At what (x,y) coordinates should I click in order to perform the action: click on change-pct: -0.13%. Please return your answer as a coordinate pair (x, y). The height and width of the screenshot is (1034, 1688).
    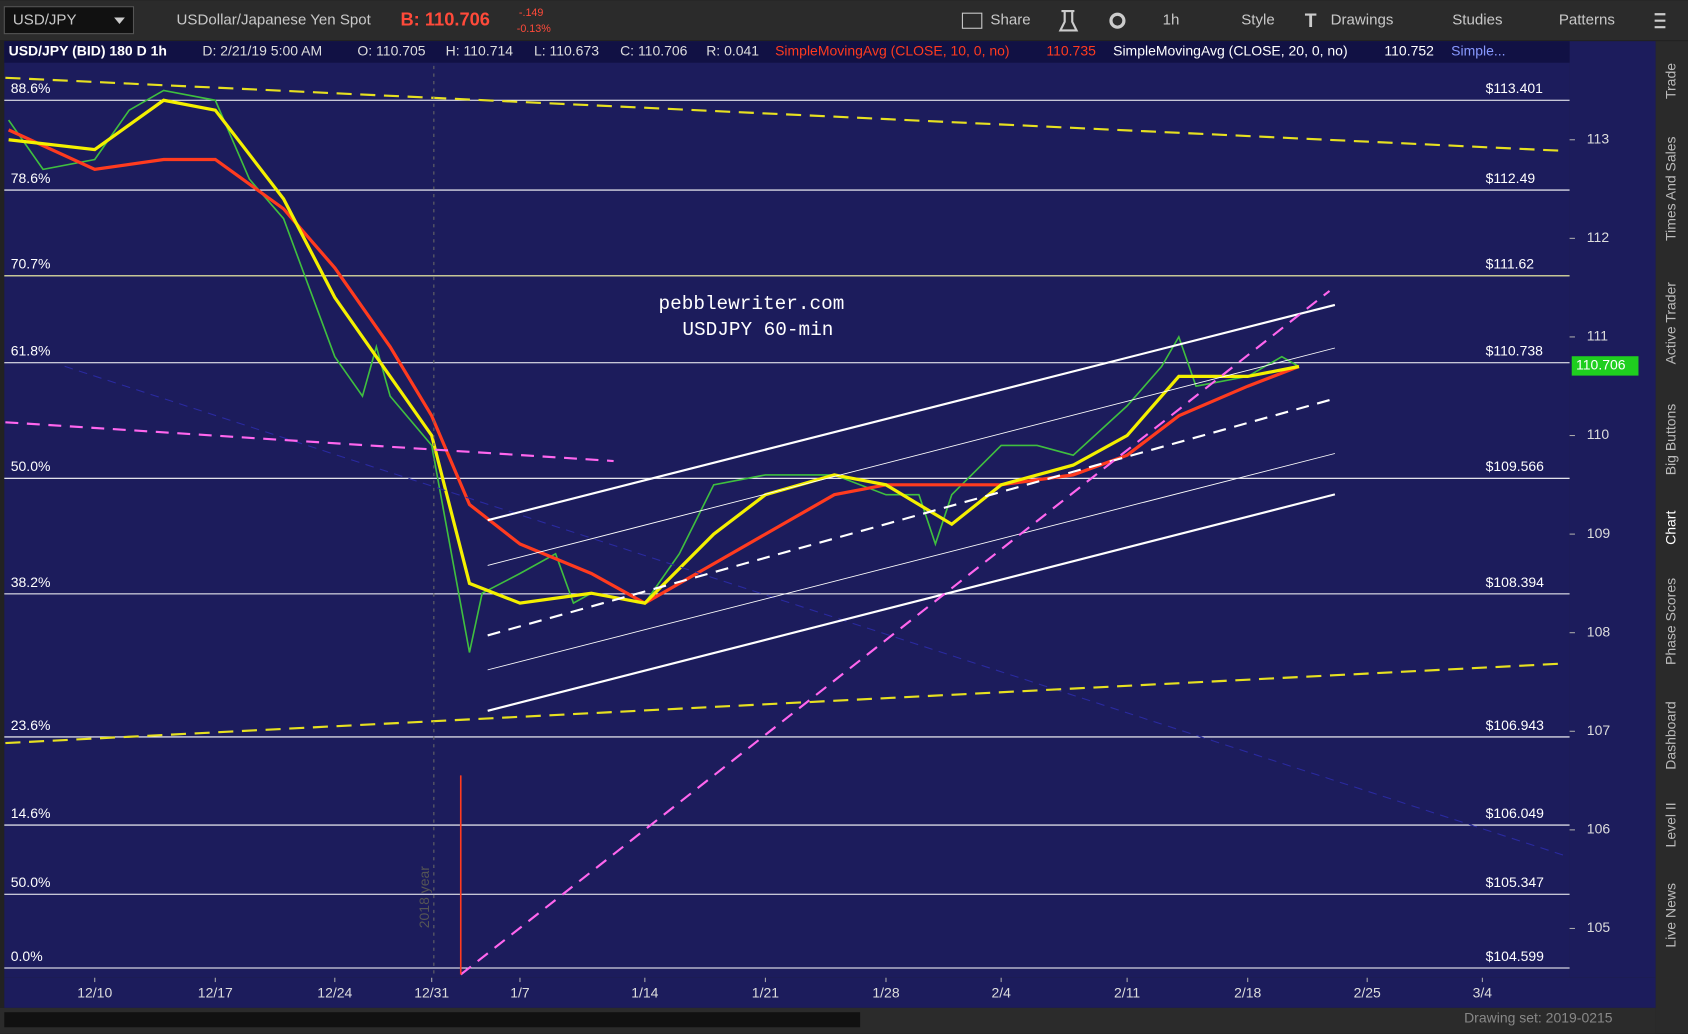
    Looking at the image, I should click on (534, 29).